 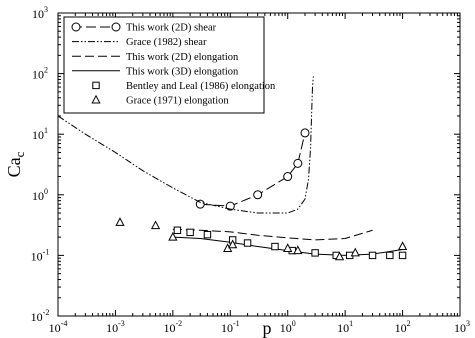 What do you see at coordinates (171, 28) in the screenshot?
I see `legend-label: This work (2D) shear` at bounding box center [171, 28].